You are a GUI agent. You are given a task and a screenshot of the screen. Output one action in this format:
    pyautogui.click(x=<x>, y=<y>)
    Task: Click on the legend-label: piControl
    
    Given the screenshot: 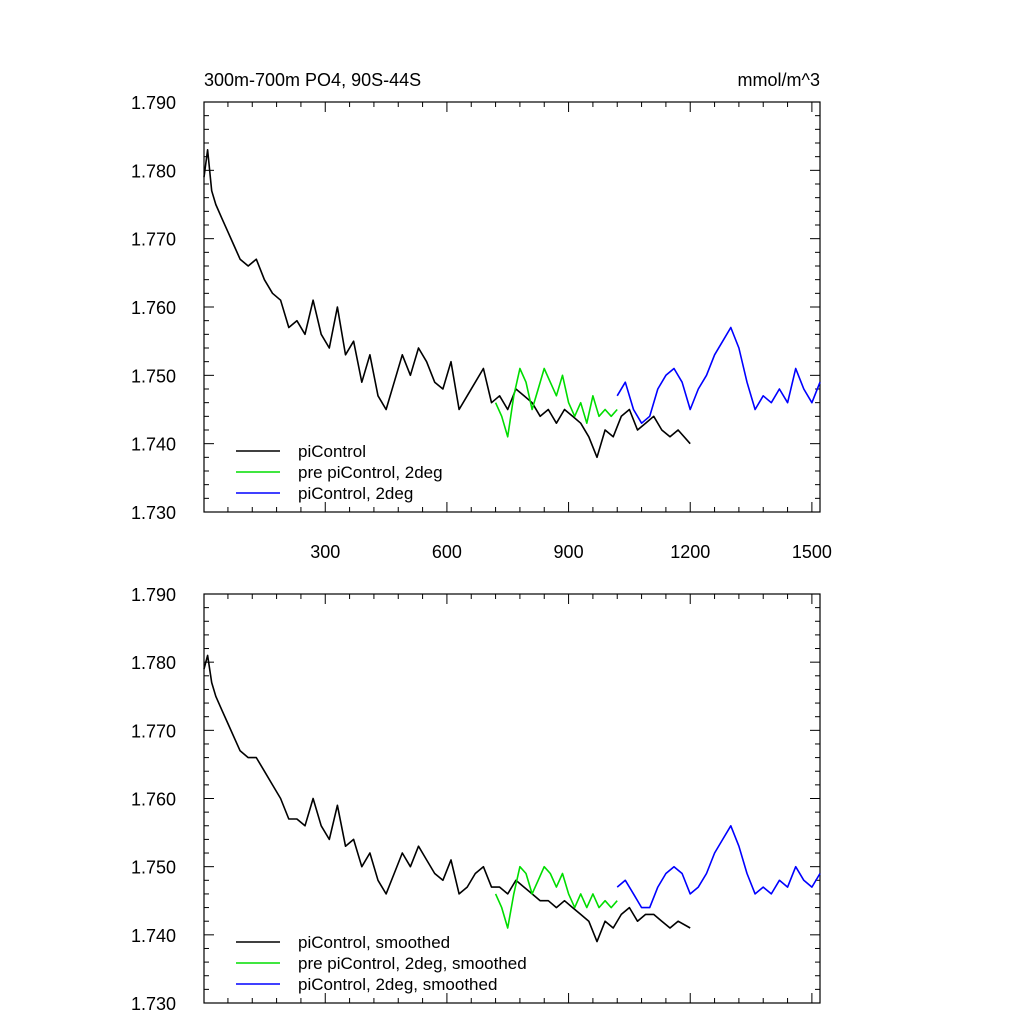 What is the action you would take?
    pyautogui.click(x=332, y=451)
    